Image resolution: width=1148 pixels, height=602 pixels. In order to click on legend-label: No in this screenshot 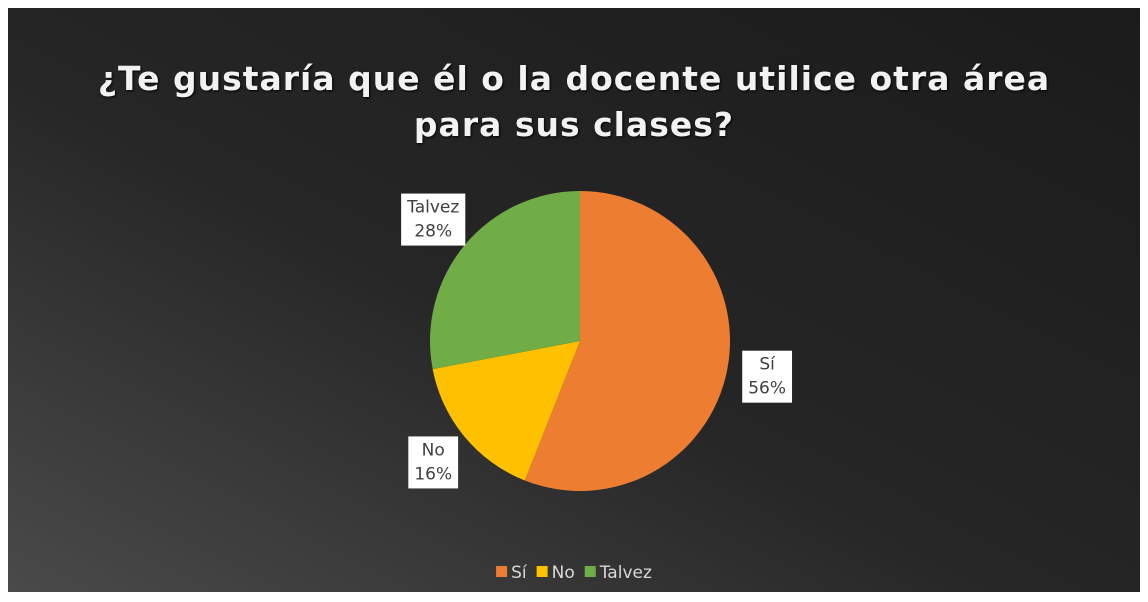, I will do `click(563, 573)`.